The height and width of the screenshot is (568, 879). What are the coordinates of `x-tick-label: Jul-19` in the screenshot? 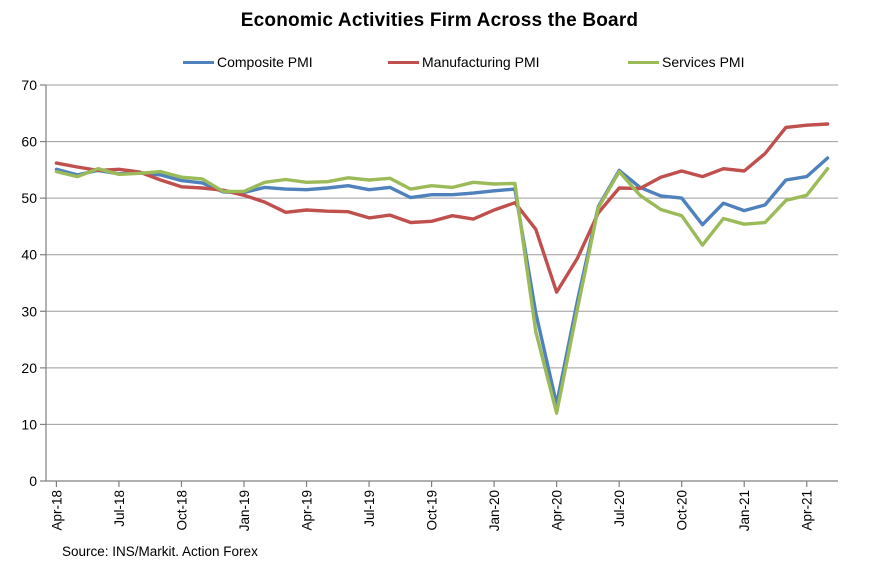 It's located at (369, 508).